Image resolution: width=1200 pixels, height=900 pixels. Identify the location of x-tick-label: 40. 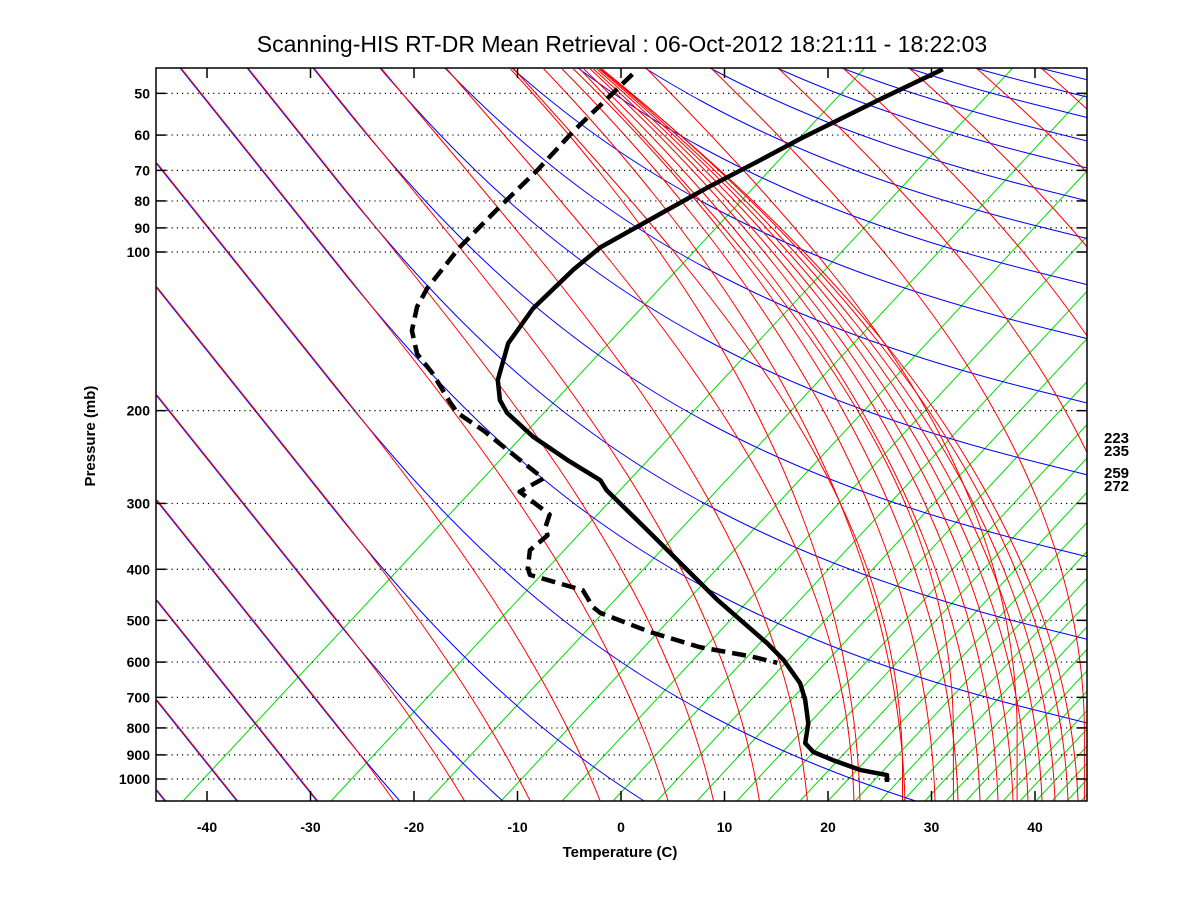
(1035, 827).